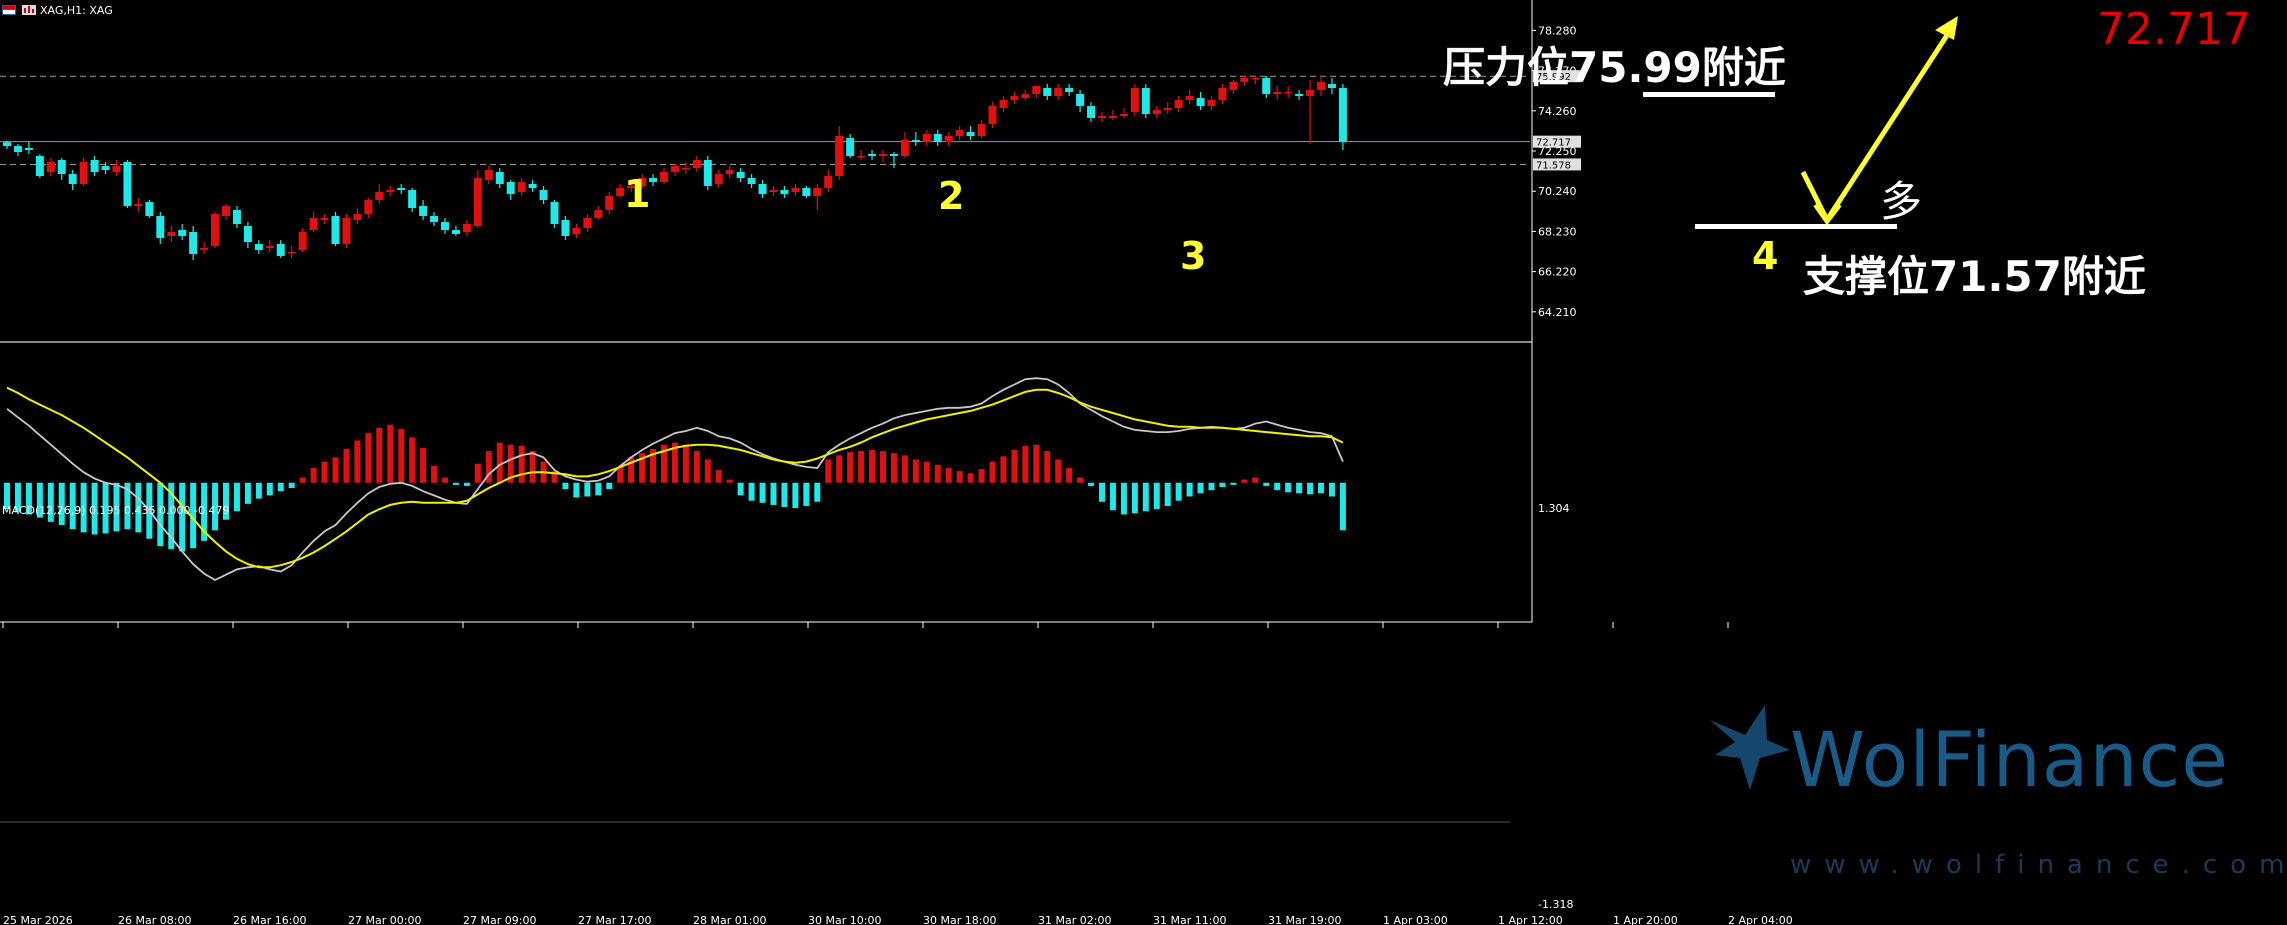  Describe the element at coordinates (154, 919) in the screenshot. I see `time-tick-label: 26 Mar 08:00` at that location.